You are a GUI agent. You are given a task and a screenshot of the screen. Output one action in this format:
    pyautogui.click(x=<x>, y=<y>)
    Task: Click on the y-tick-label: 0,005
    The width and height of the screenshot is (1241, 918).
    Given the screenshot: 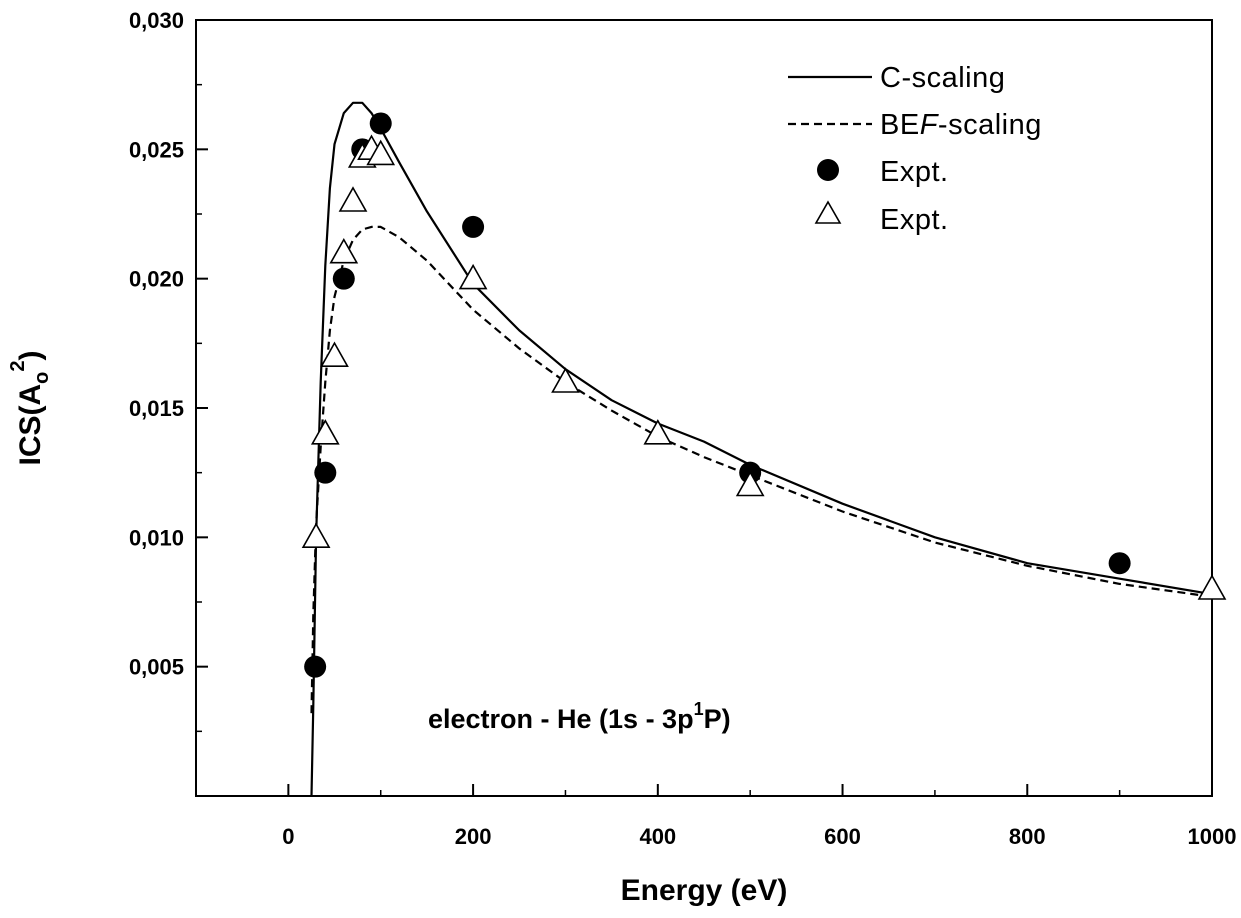 What is the action you would take?
    pyautogui.click(x=156, y=667)
    